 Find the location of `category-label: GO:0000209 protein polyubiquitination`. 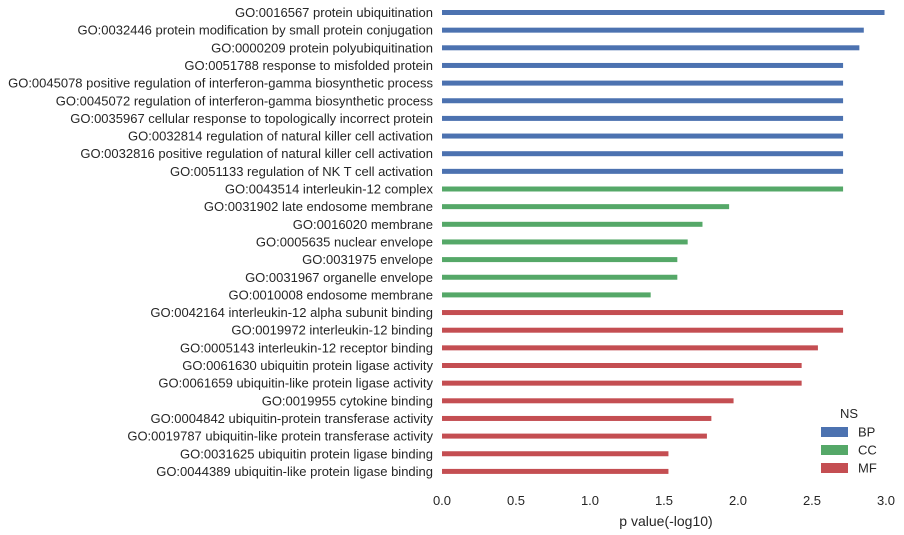

category-label: GO:0000209 protein polyubiquitination is located at coordinates (322, 47).